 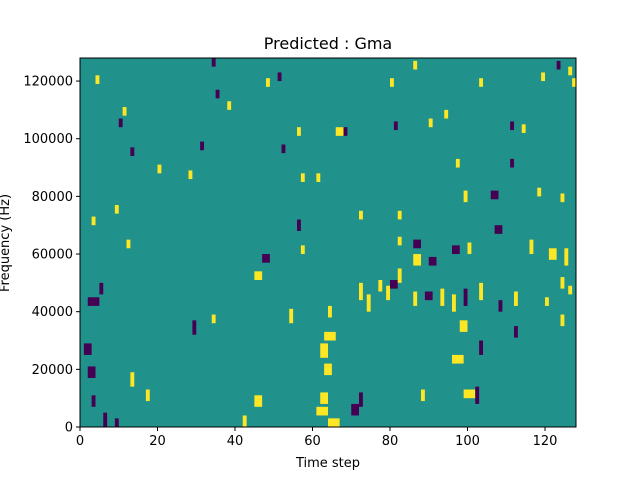 I want to click on y-axis-label: Frequency (Hz), so click(x=6, y=243).